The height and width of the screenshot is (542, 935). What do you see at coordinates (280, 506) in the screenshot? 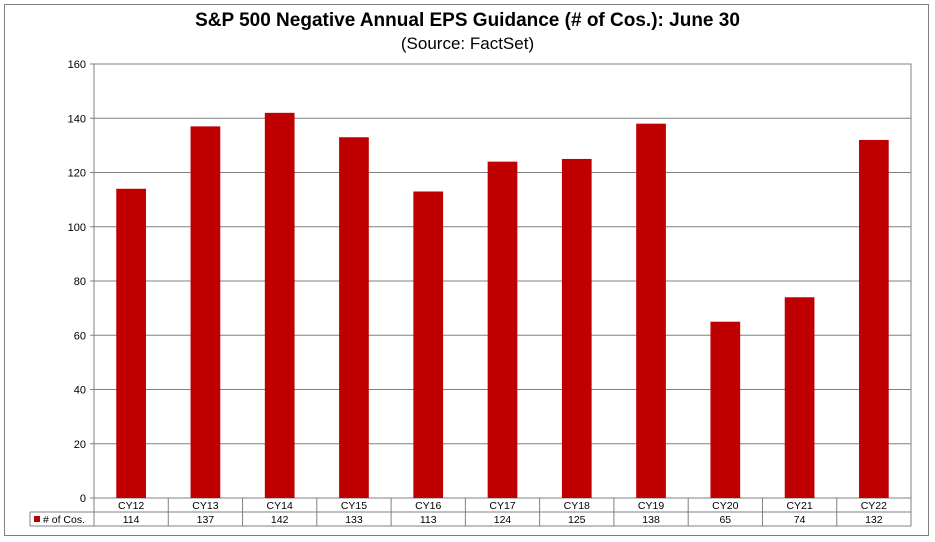
I see `category-label: CY14` at bounding box center [280, 506].